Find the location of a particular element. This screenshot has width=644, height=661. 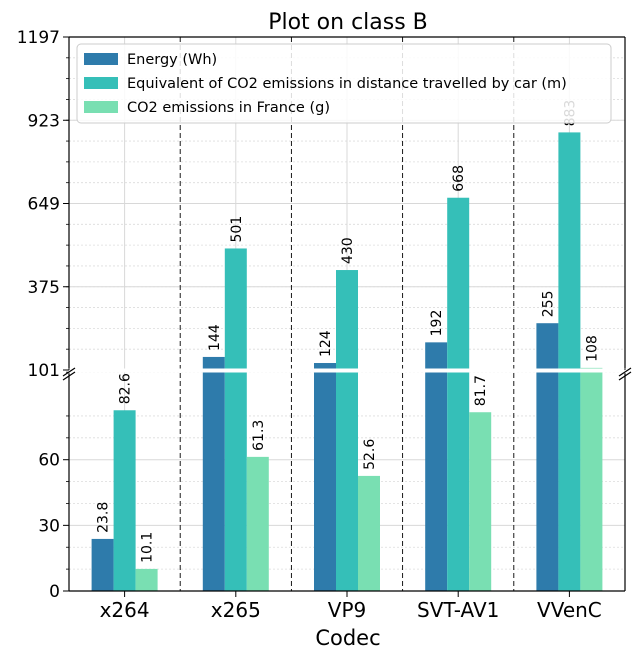

data-label: 144 is located at coordinates (215, 337).